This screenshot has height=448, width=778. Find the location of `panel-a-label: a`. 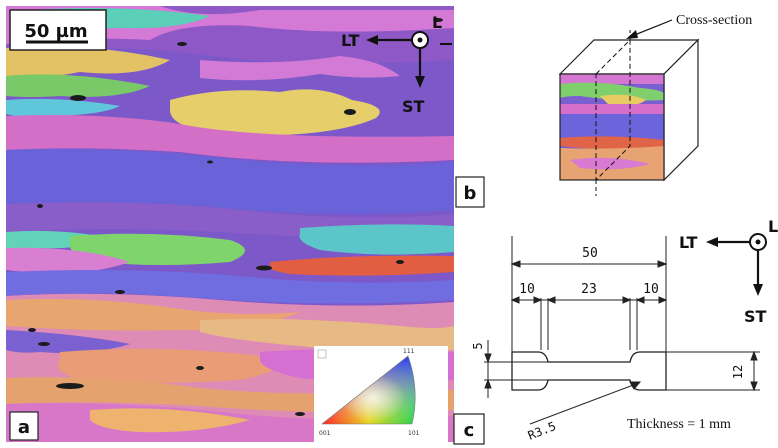

panel-a-label: a is located at coordinates (24, 427).